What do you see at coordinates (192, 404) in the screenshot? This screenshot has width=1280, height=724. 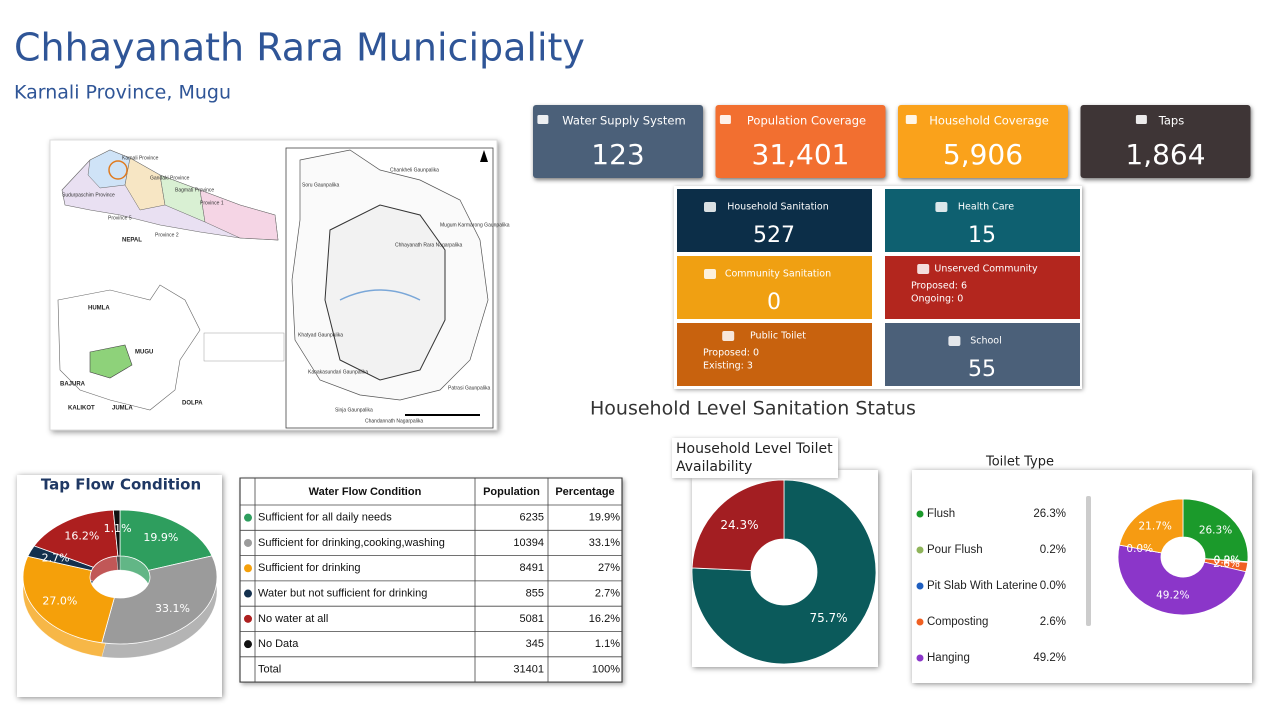 I see `map-label: DOLPA` at bounding box center [192, 404].